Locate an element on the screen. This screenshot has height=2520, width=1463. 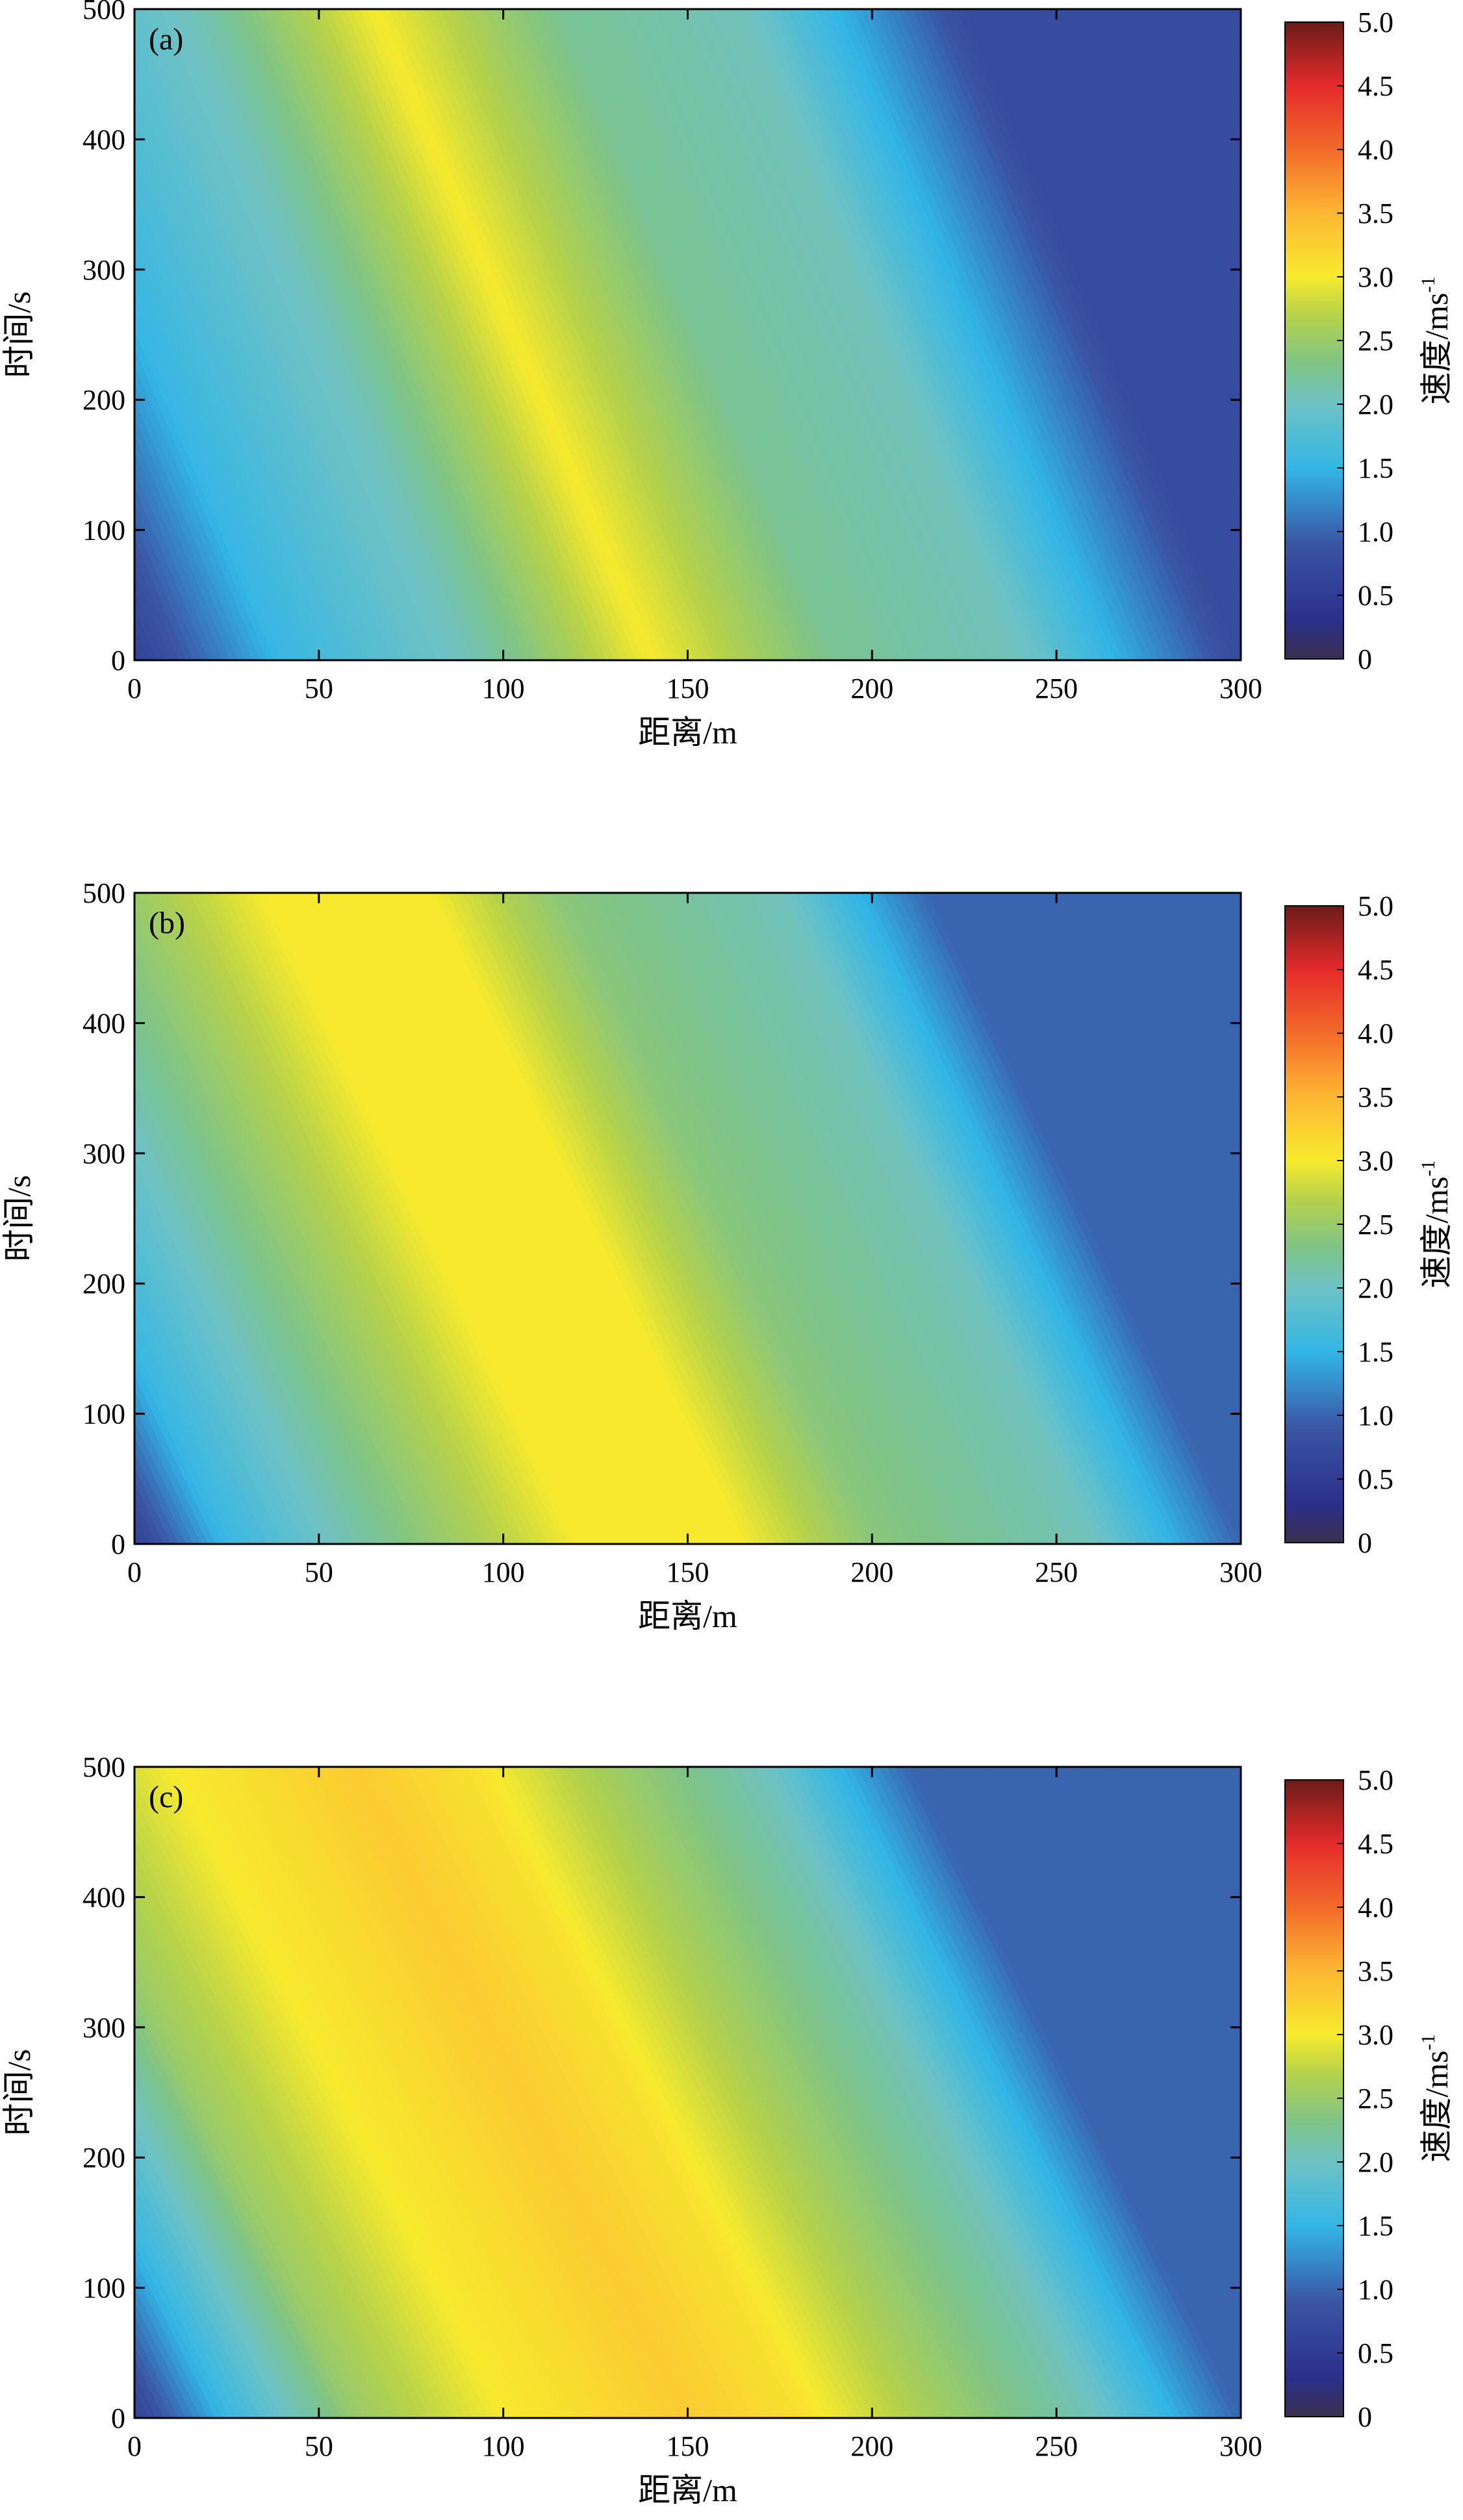
colorbar-tick-label: 2.5 is located at coordinates (1375, 1225).